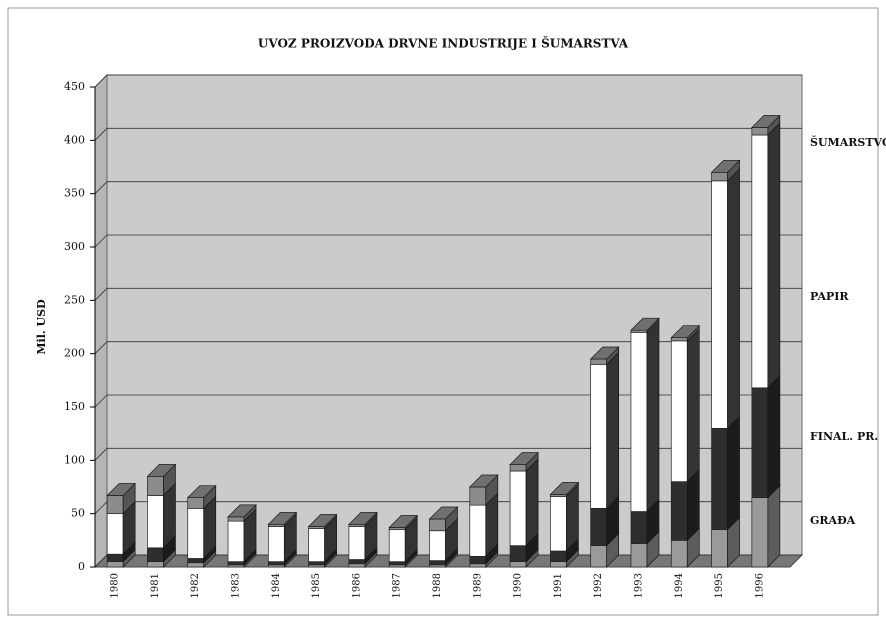 Image resolution: width=886 pixels, height=623 pixels. Describe the element at coordinates (848, 142) in the screenshot. I see `legend-label: ŠUMARSTVO` at that location.